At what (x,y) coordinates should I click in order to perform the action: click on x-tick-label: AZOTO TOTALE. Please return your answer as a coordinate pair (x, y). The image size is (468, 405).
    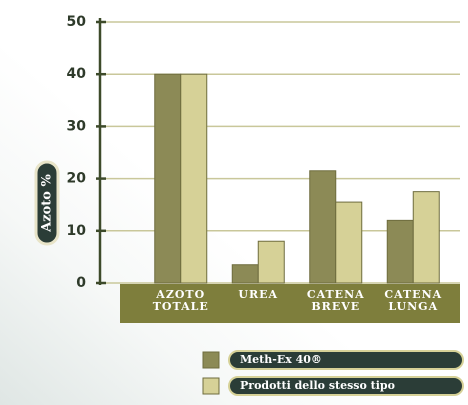
    Looking at the image, I should click on (180, 300).